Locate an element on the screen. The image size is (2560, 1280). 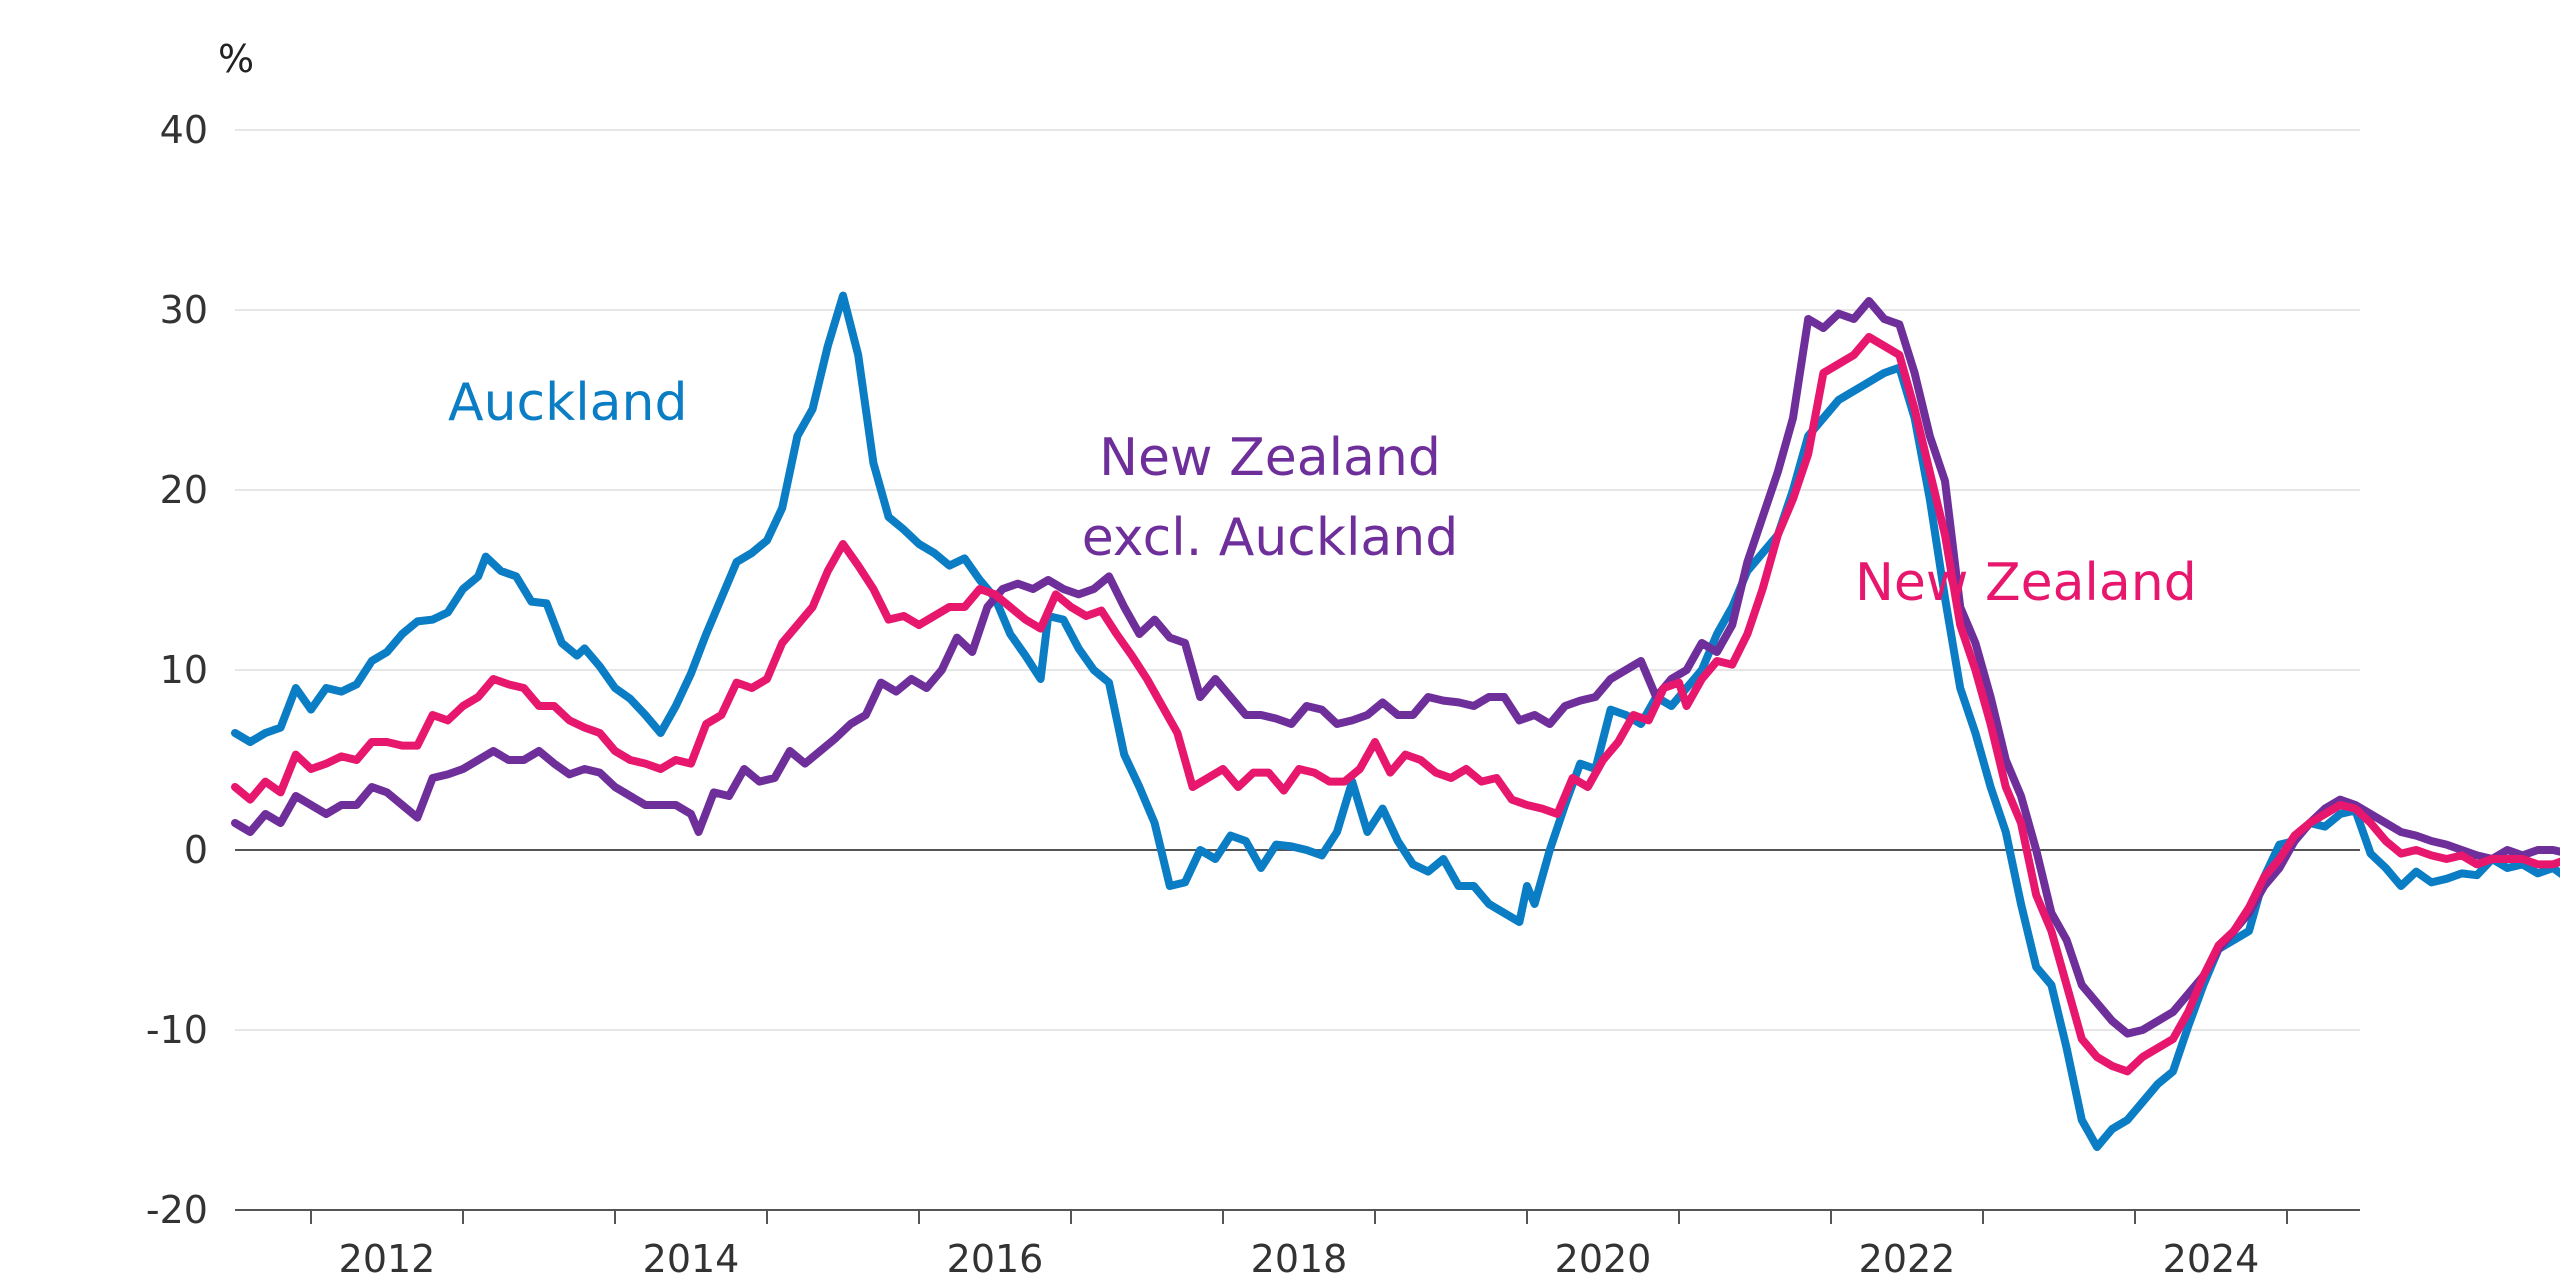
annotation-new-zealand: New Zealand is located at coordinates (2026, 583).